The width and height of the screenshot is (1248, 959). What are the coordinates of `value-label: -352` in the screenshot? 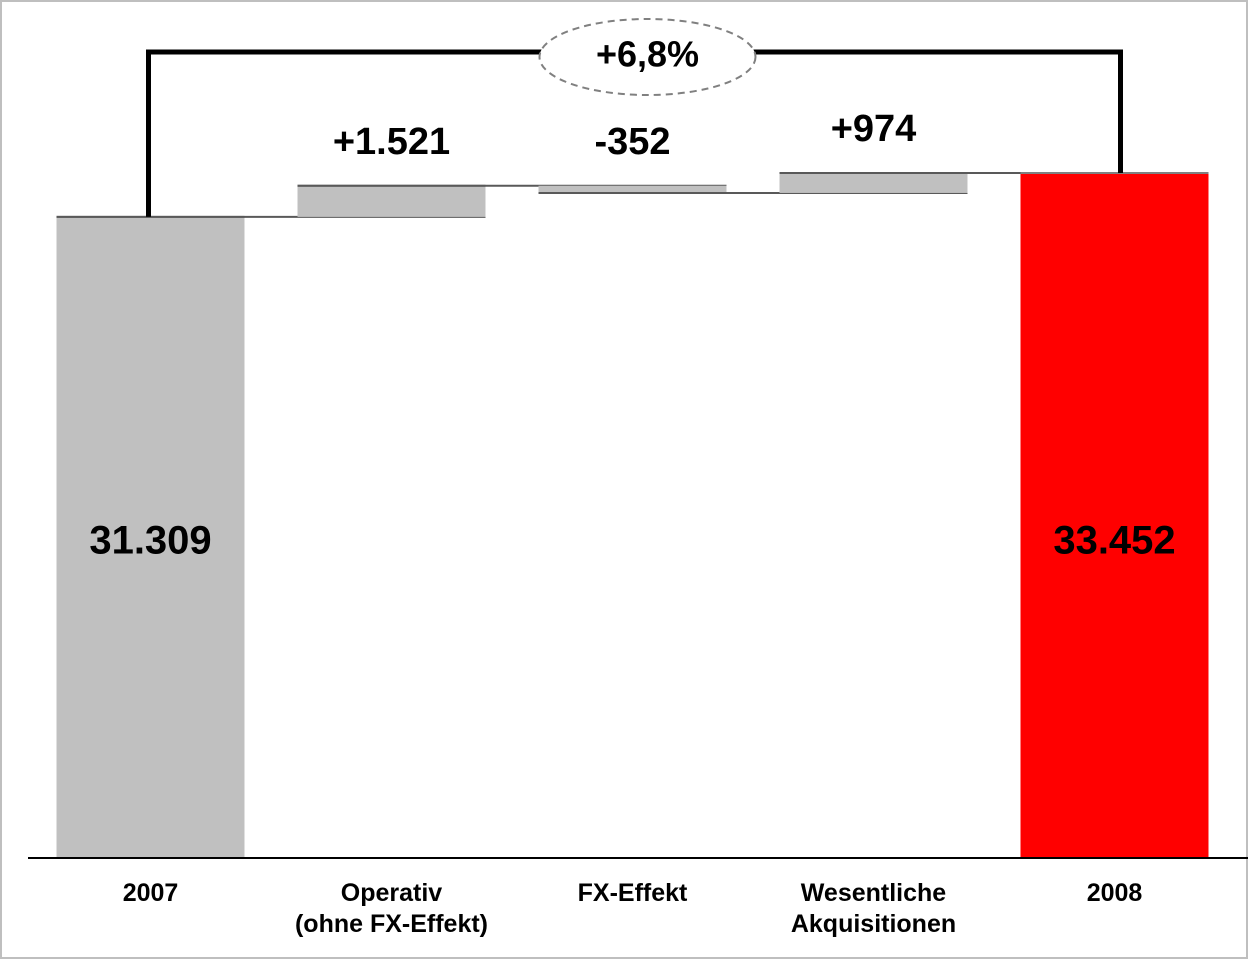 It's located at (632, 142).